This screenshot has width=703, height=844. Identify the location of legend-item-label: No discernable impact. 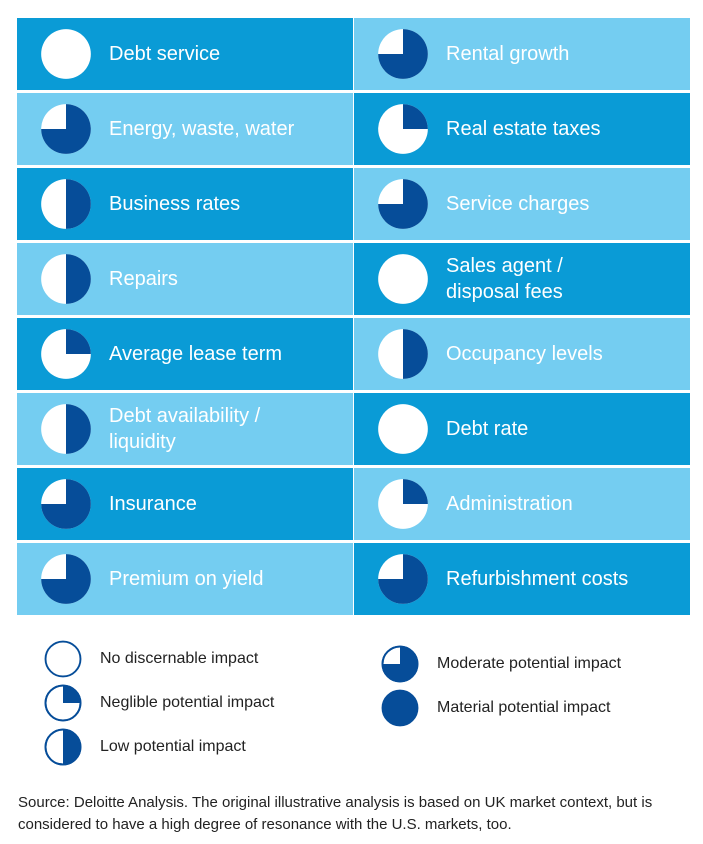
(179, 658).